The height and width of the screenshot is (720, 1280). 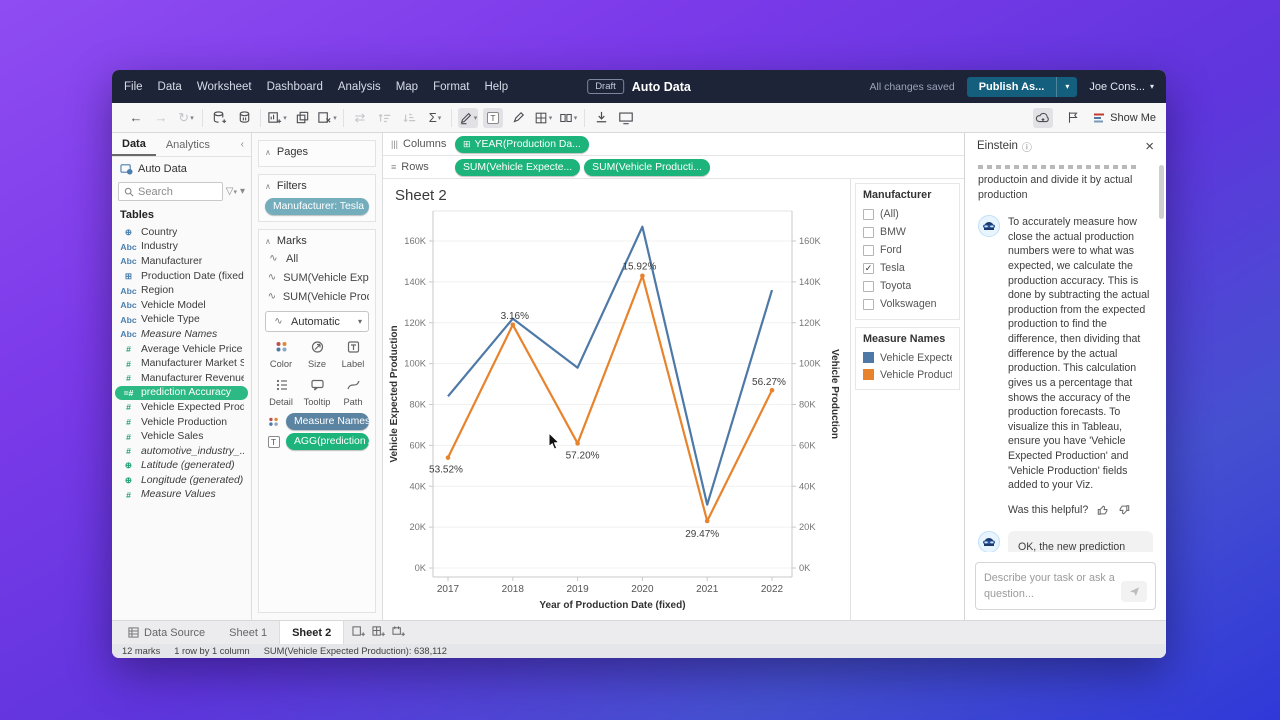 I want to click on highlight-button: ▾, so click(x=468, y=117).